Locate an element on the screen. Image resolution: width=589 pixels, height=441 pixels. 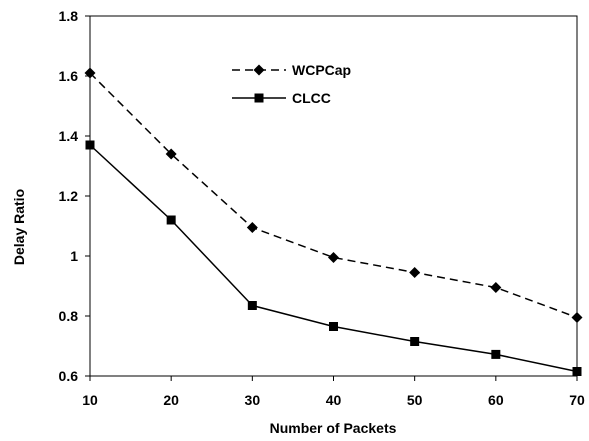
legend-item-wcpcap: WCPCap is located at coordinates (291, 70).